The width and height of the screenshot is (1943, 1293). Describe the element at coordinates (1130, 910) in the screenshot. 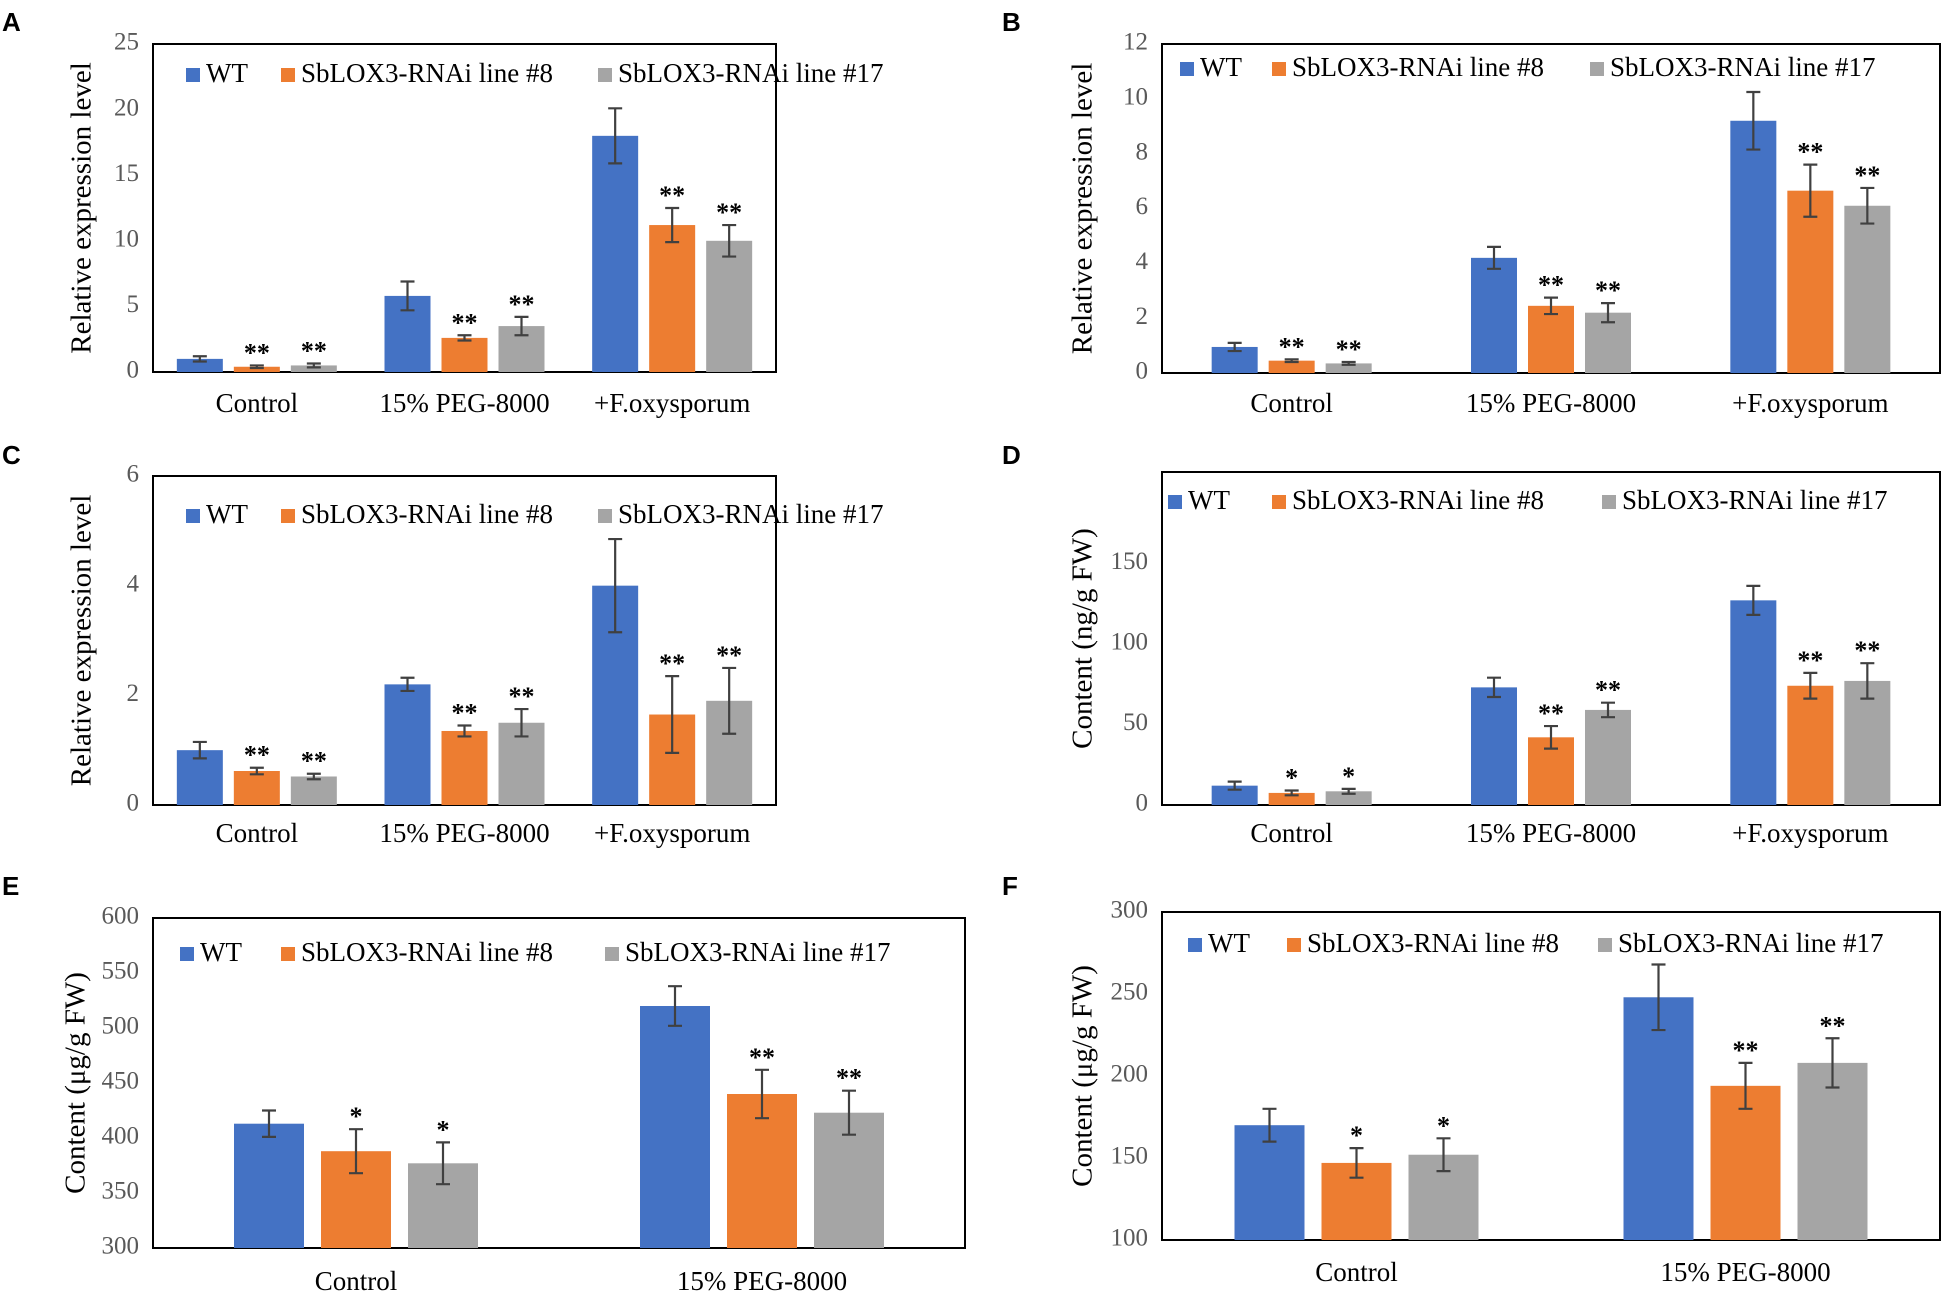

I see `y-tick-label: 300` at that location.